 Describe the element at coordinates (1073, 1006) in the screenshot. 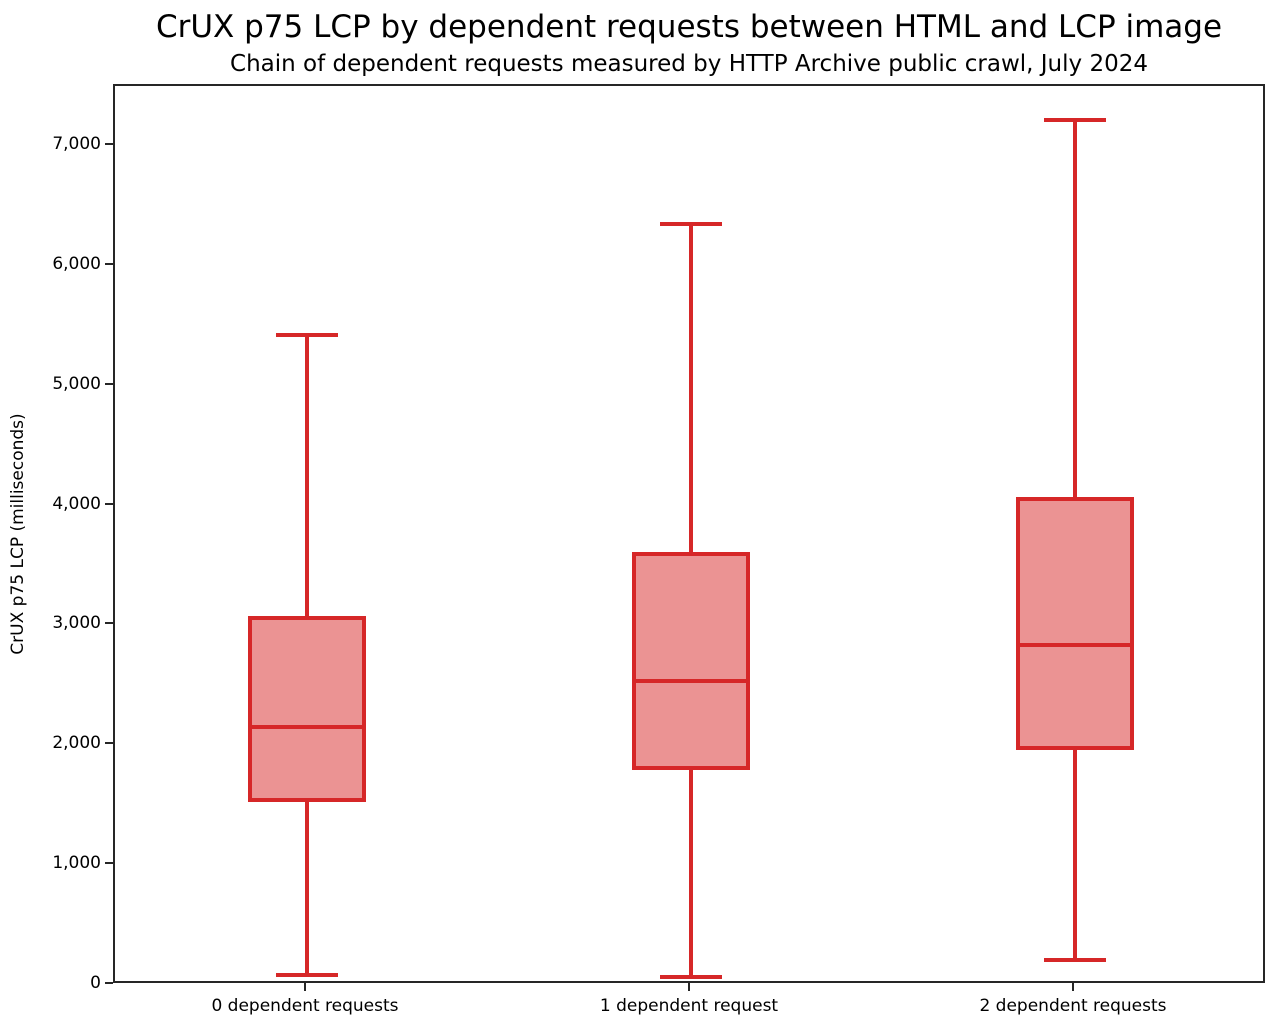

I see `x-tick-label: 2 dependent requests` at that location.